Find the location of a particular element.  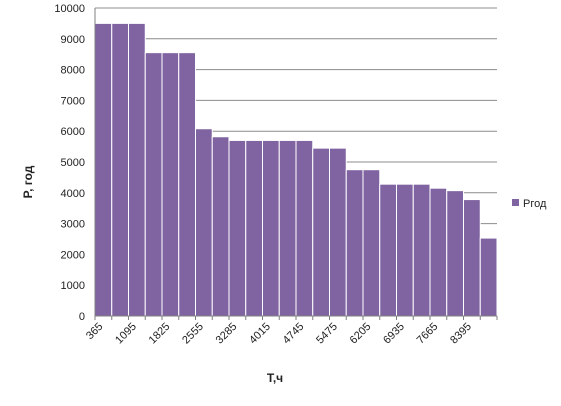

y-tick-label: 0 is located at coordinates (82, 317).